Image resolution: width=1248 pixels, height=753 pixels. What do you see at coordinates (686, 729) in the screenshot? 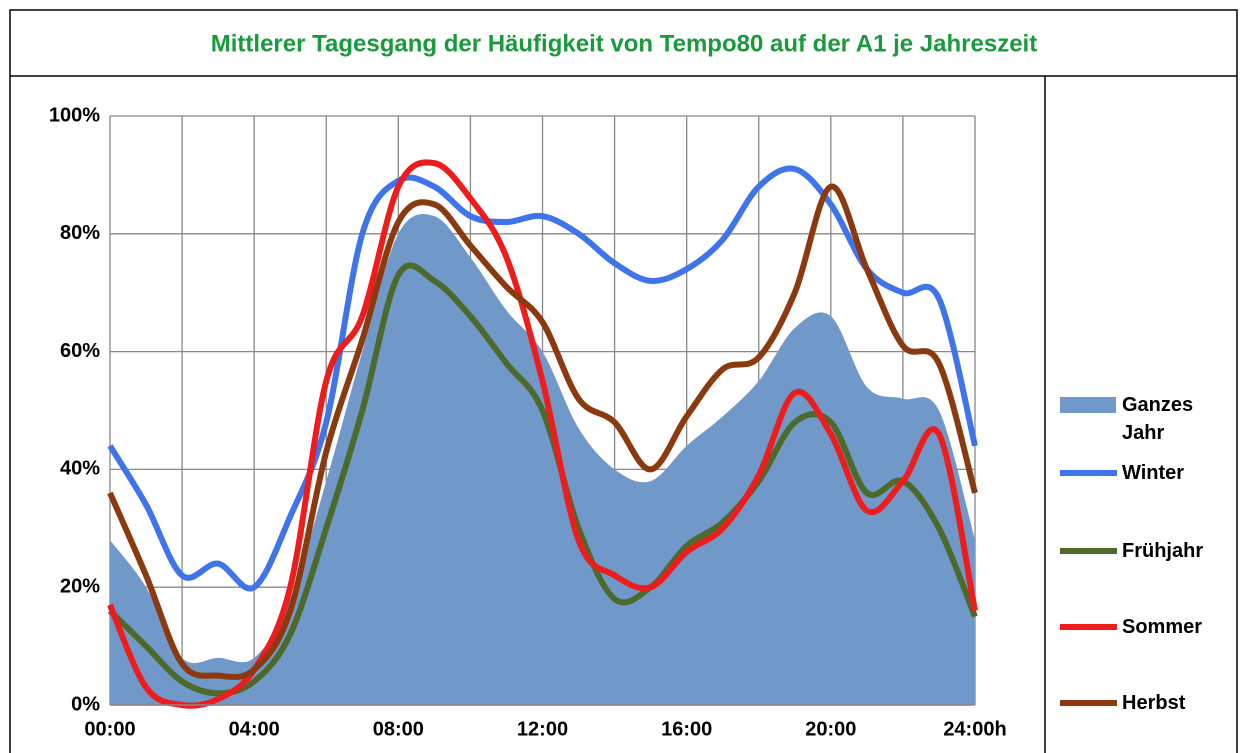
I see `x-tick-label: 16:00` at bounding box center [686, 729].